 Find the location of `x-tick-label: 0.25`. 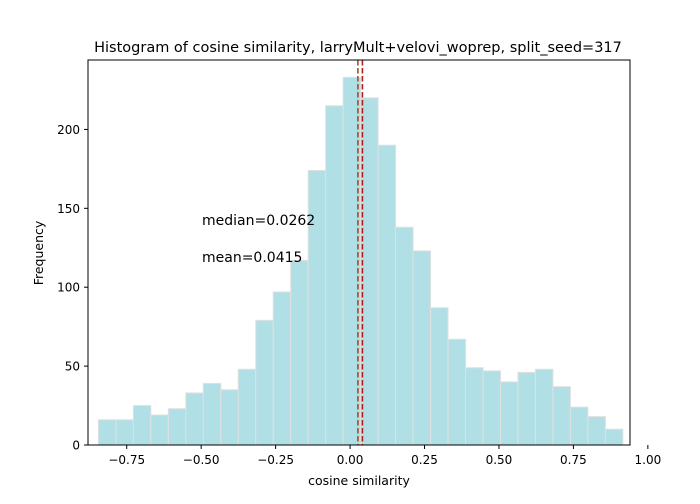

x-tick-label: 0.25 is located at coordinates (424, 460).